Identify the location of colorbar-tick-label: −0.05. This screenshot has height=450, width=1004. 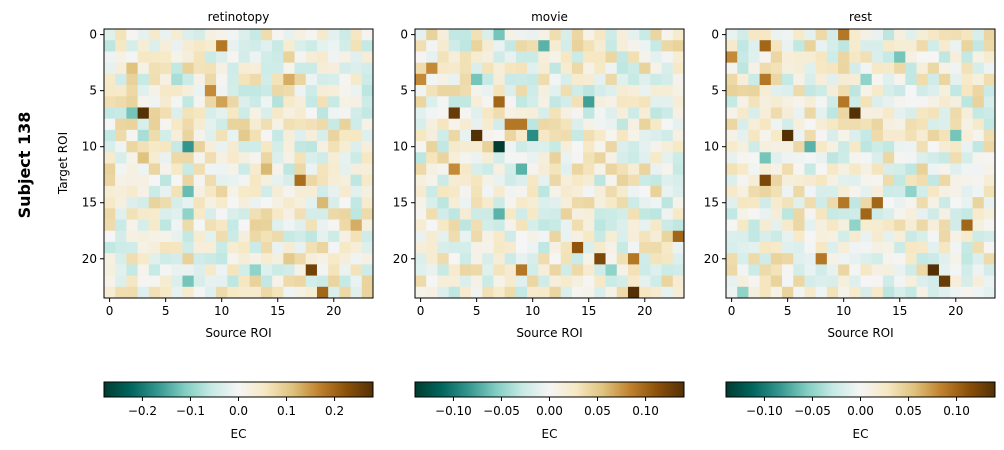
(501, 411).